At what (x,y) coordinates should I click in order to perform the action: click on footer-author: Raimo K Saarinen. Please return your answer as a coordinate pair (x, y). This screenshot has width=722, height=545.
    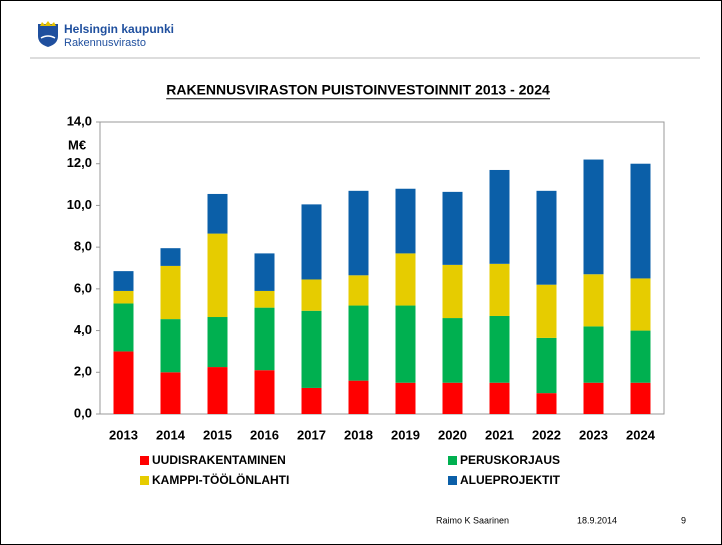
    Looking at the image, I should click on (472, 520).